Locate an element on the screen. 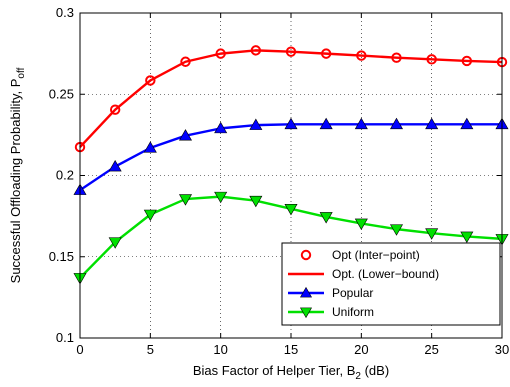 This screenshot has height=387, width=510. legend-label: Opt (Inter−point) is located at coordinates (376, 255).